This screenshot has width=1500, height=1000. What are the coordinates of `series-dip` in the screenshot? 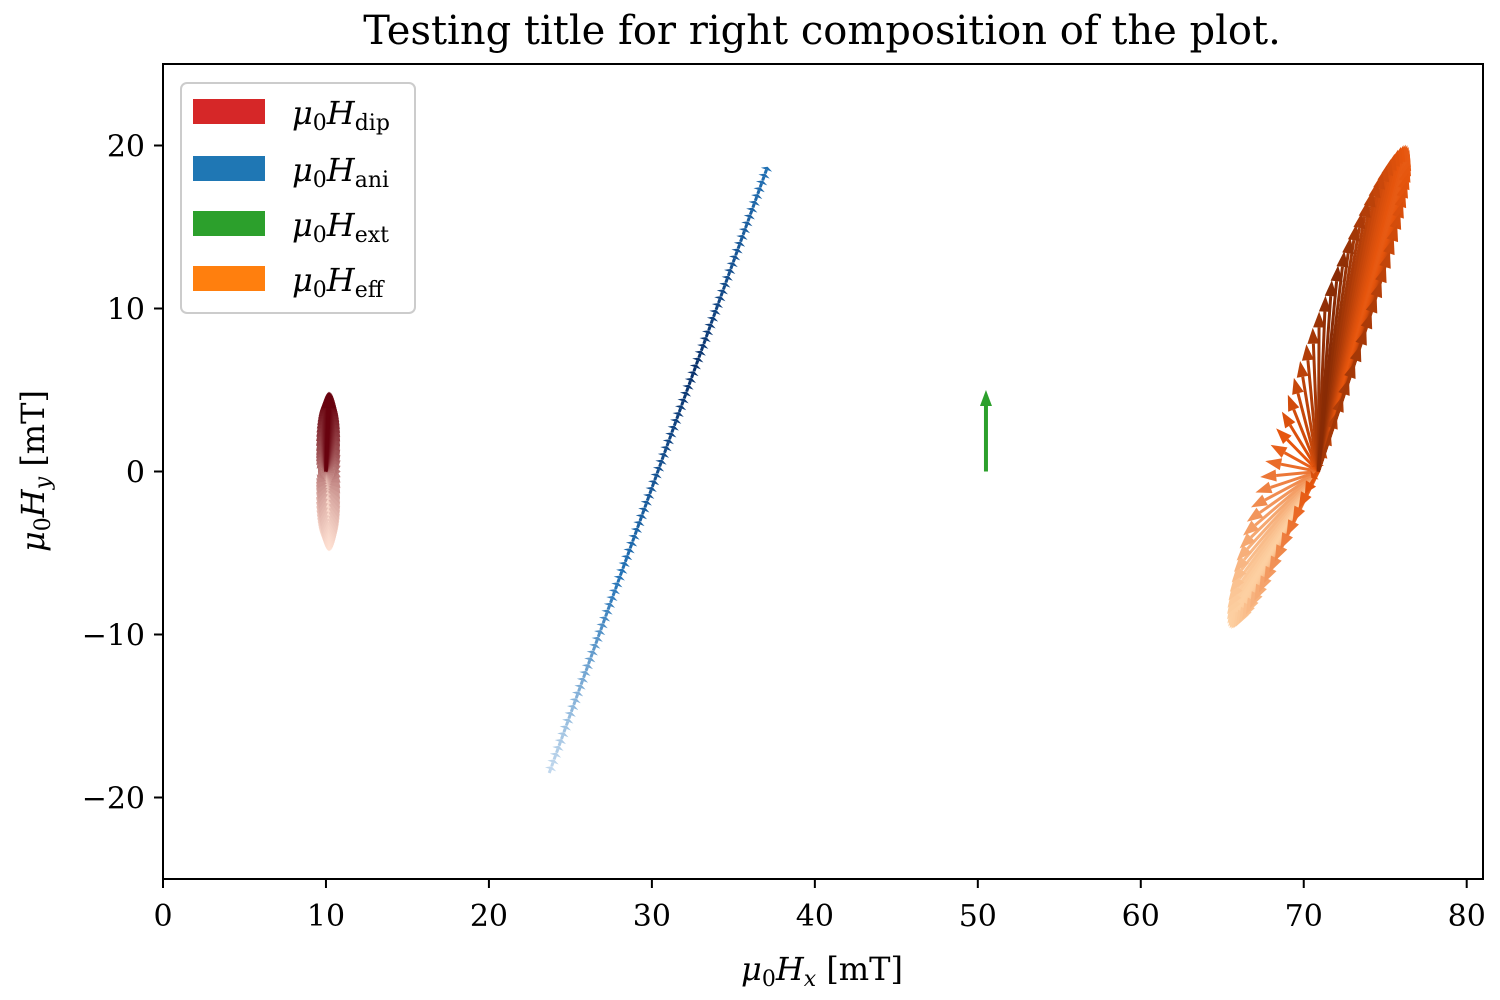 It's located at (328, 471).